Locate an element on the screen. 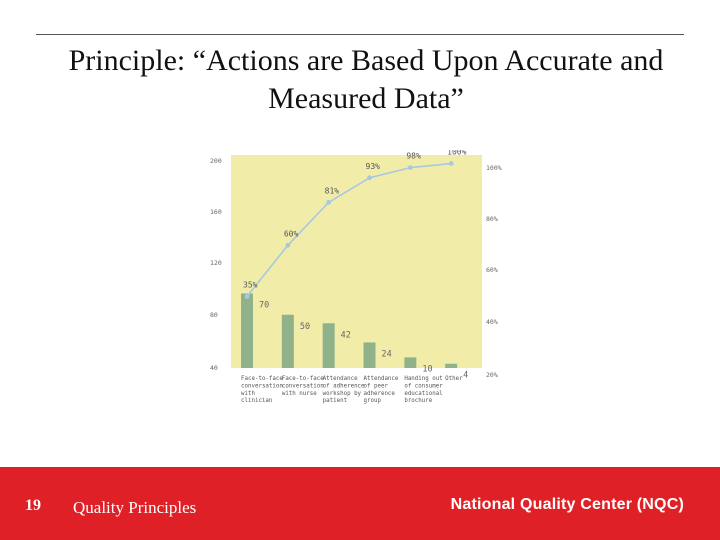 This screenshot has width=720, height=540. plot-background is located at coordinates (356, 261).